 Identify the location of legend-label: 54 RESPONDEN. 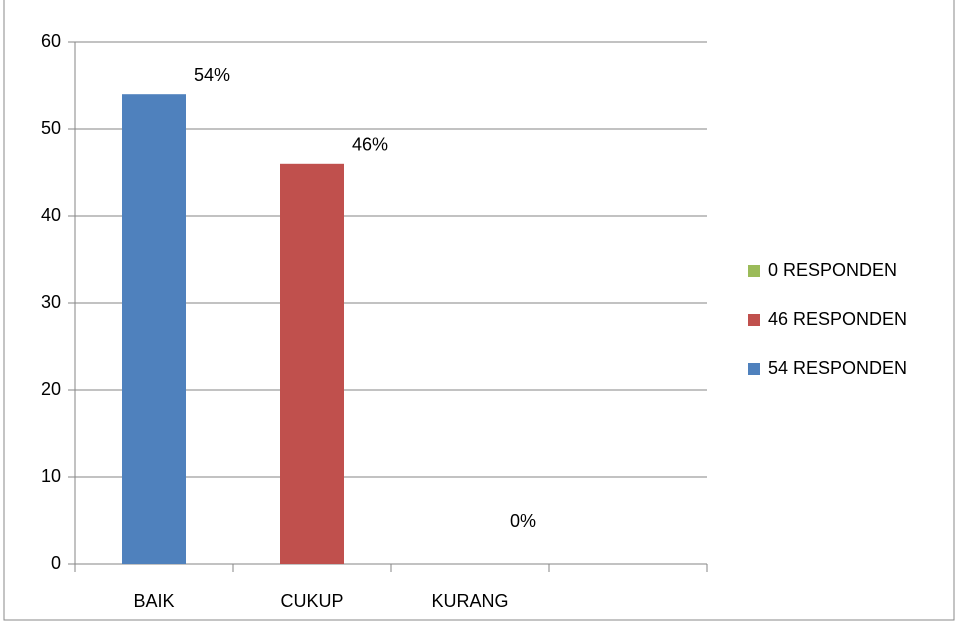
(837, 368).